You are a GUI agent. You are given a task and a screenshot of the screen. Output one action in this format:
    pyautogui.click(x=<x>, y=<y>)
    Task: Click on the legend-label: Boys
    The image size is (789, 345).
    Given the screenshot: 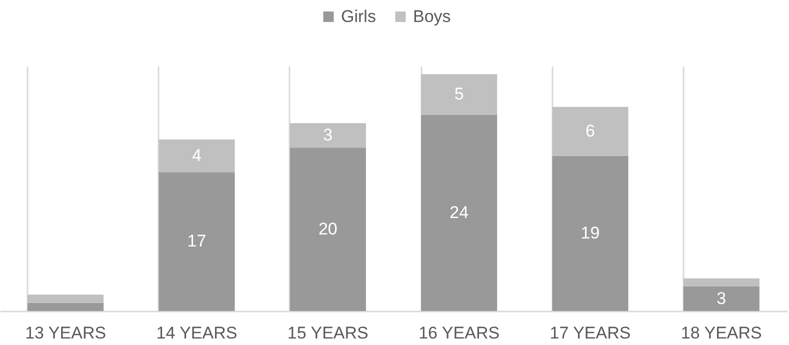 What is the action you would take?
    pyautogui.click(x=432, y=16)
    